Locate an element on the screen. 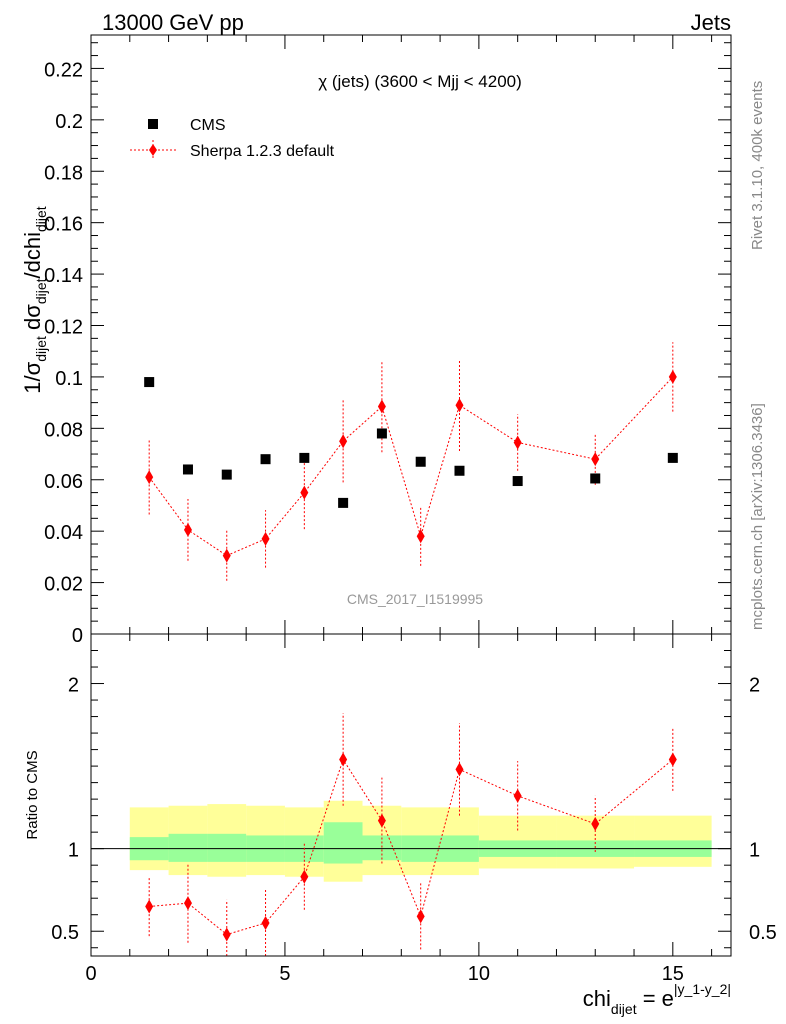  main-ytick-label: 0.08 is located at coordinates (63, 430).